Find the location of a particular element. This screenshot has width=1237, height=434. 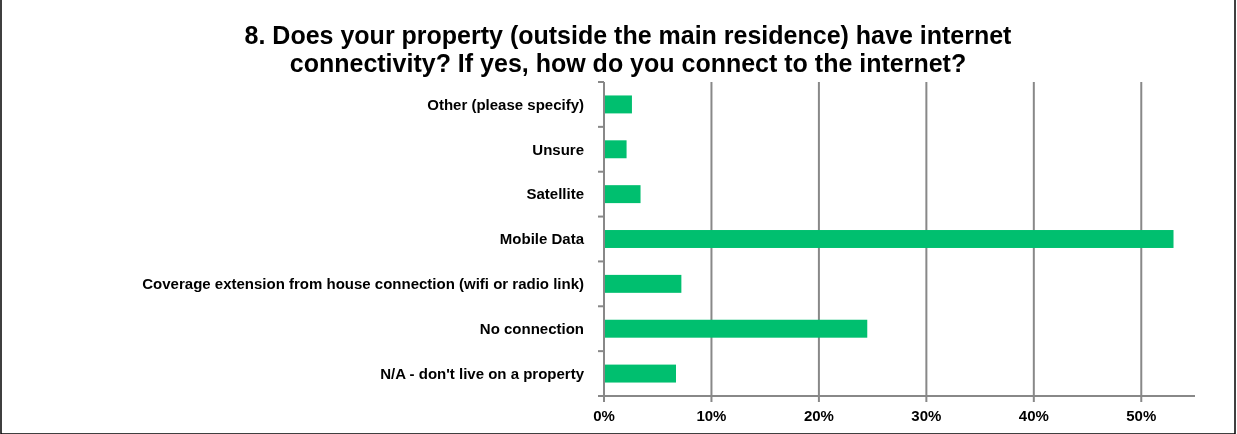

x-tick-label: 30% is located at coordinates (926, 415).